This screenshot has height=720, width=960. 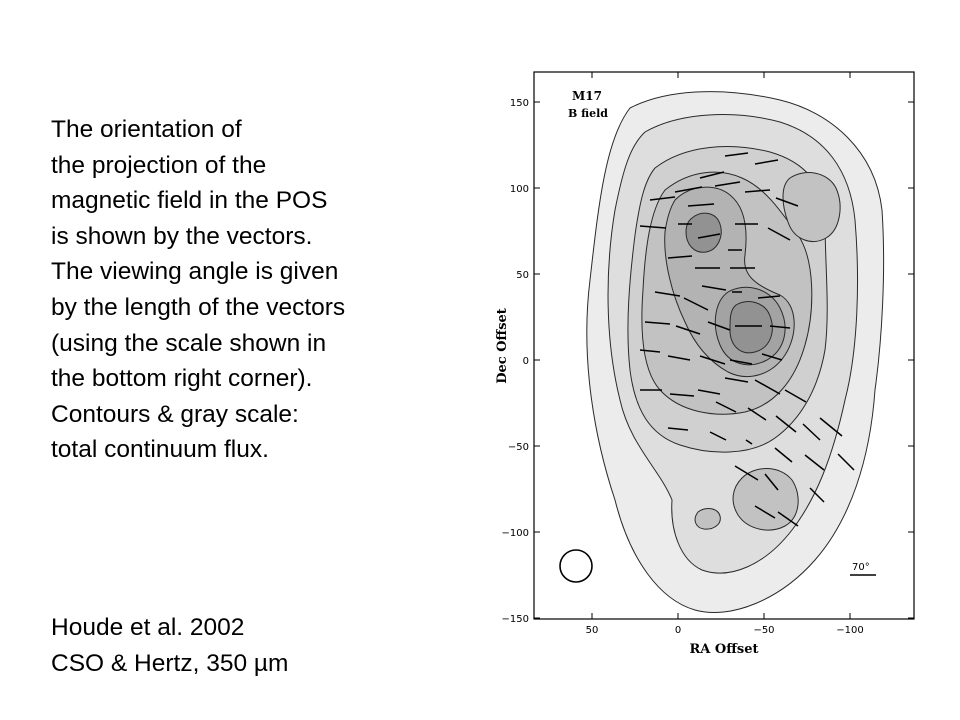 I want to click on description-line: The viewing angle is given, so click(x=195, y=272).